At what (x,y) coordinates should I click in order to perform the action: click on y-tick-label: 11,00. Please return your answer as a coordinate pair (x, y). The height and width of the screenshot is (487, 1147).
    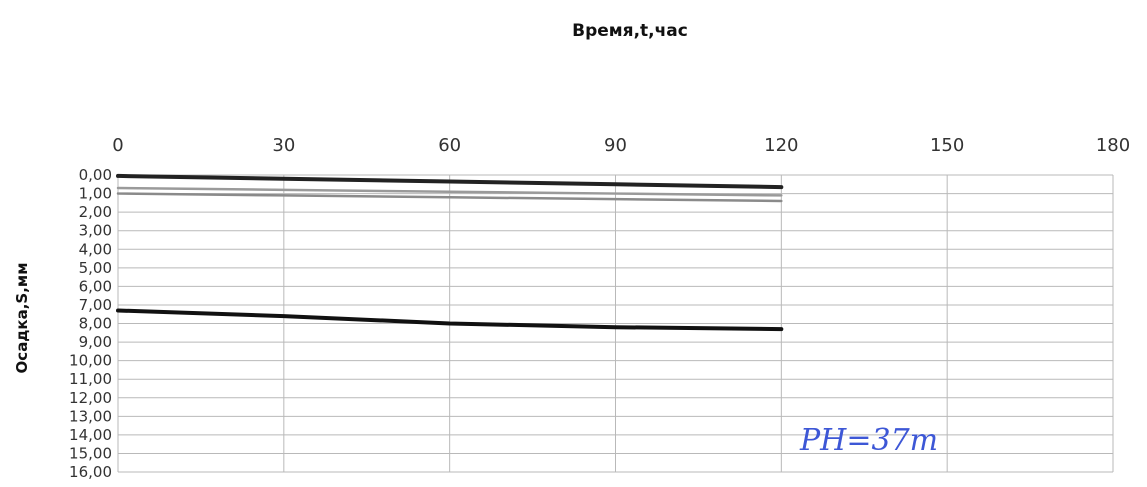
    Looking at the image, I should click on (90, 379).